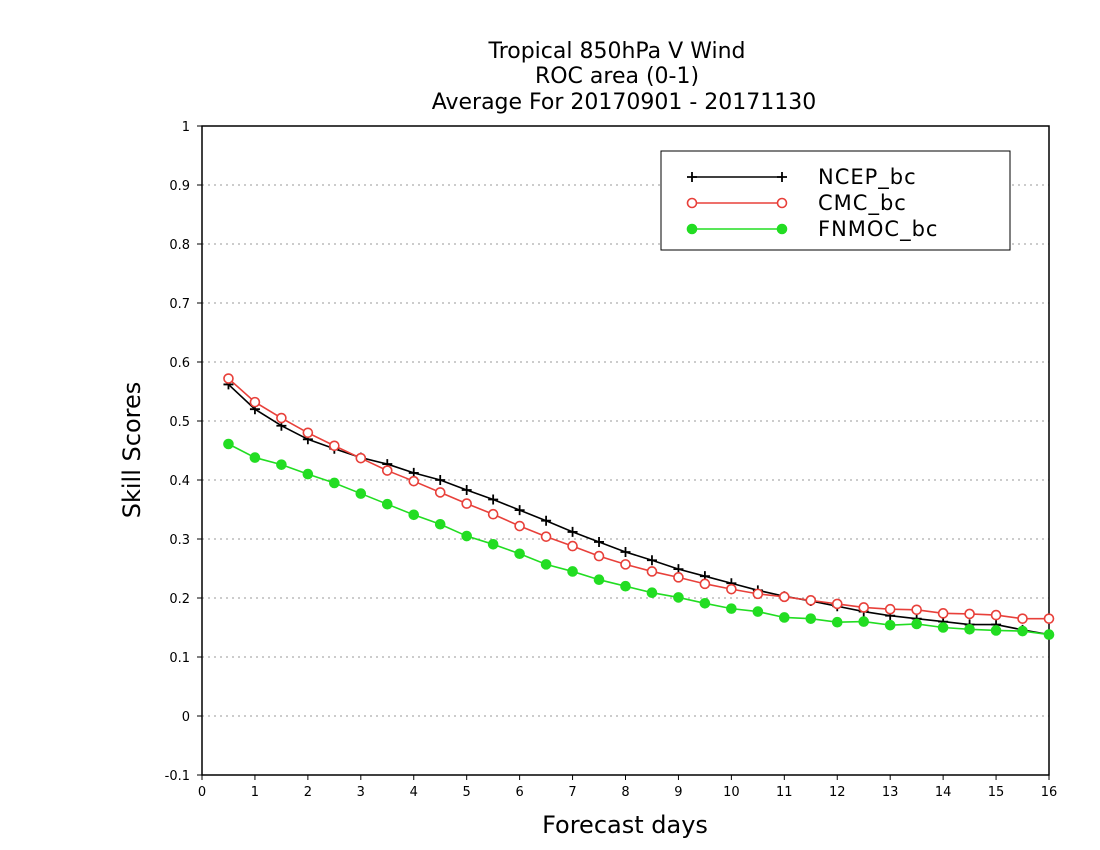 This screenshot has height=850, width=1100. Describe the element at coordinates (616, 51) in the screenshot. I see `chart-title-line-1: Tropical 850hPa V Wind` at that location.